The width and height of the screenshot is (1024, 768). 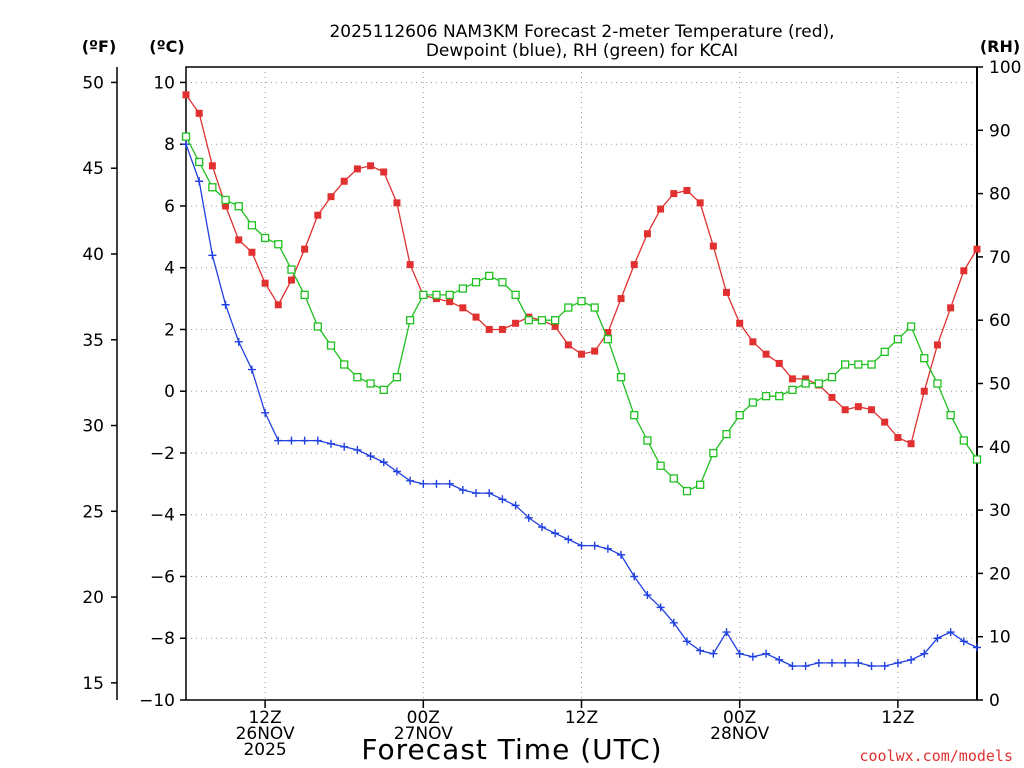 What do you see at coordinates (1000, 638) in the screenshot?
I see `rh-tick-label: 10` at bounding box center [1000, 638].